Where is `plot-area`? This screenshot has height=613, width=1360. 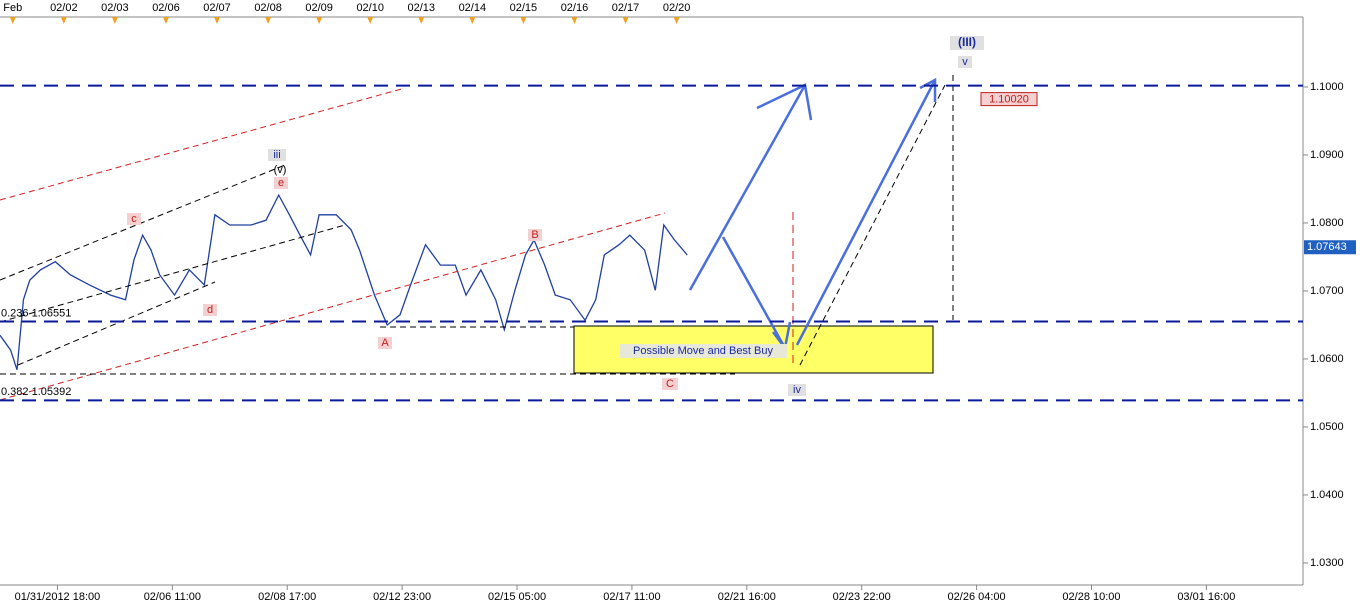 plot-area is located at coordinates (344, 282).